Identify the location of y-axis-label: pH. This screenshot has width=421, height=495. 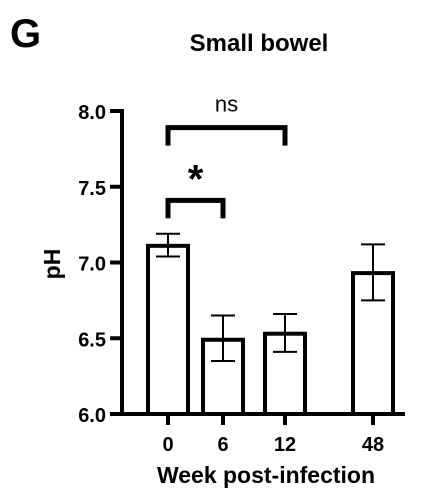
(52, 264).